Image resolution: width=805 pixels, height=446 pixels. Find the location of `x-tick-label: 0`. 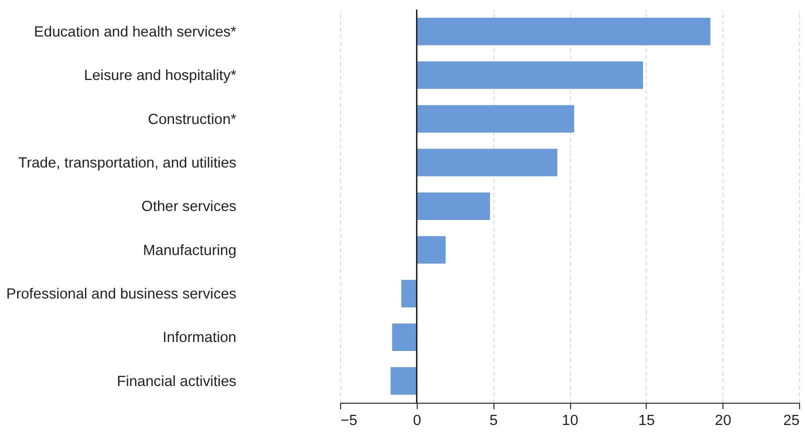

x-tick-label: 0 is located at coordinates (417, 420).